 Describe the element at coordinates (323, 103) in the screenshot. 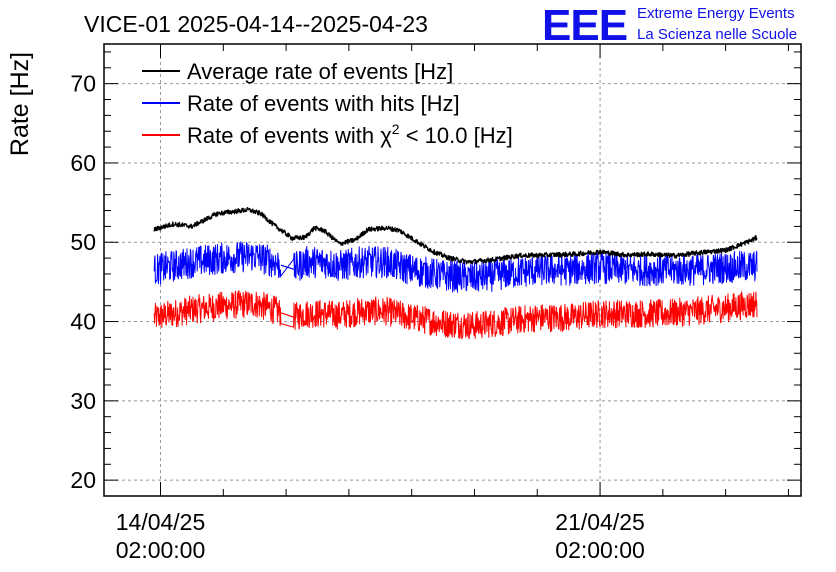

I see `legend-label-hits: Rate of events with hits [Hz]` at that location.